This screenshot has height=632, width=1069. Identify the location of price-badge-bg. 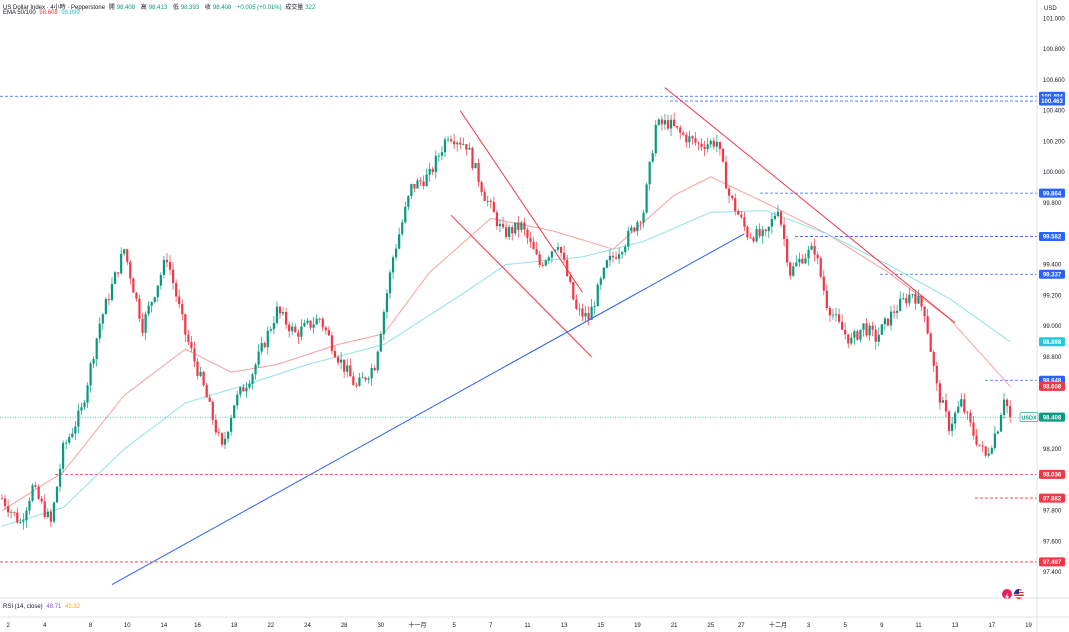
(1052, 386).